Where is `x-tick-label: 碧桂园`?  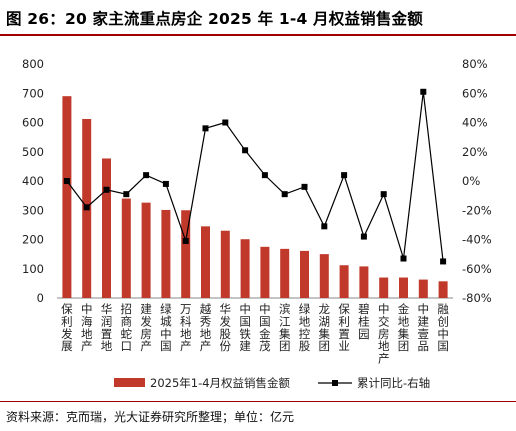 x-tick-label: 碧桂园 is located at coordinates (364, 321).